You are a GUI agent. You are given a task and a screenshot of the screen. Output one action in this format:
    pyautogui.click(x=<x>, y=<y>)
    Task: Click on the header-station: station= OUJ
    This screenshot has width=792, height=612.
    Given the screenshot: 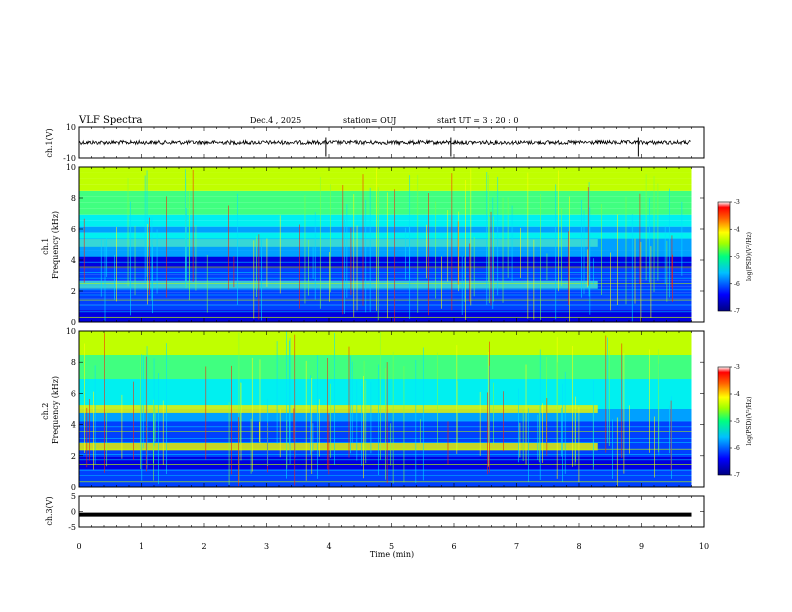 What is the action you would take?
    pyautogui.click(x=369, y=120)
    